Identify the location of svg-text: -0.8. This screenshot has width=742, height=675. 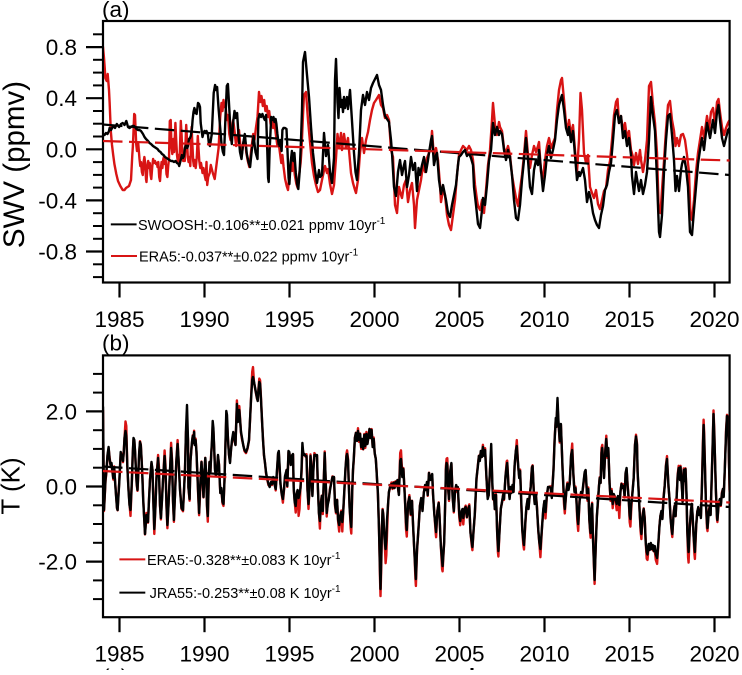
(57, 252).